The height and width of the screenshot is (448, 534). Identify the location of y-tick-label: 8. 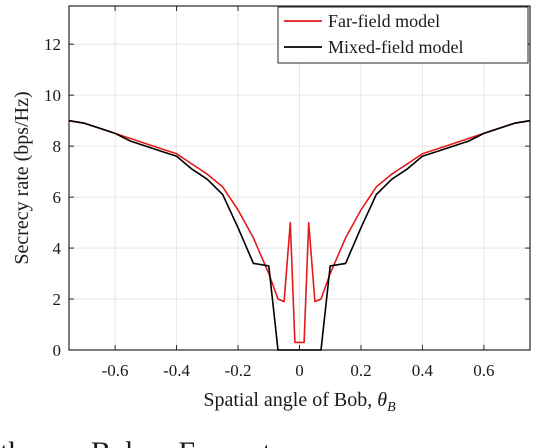
(57, 146).